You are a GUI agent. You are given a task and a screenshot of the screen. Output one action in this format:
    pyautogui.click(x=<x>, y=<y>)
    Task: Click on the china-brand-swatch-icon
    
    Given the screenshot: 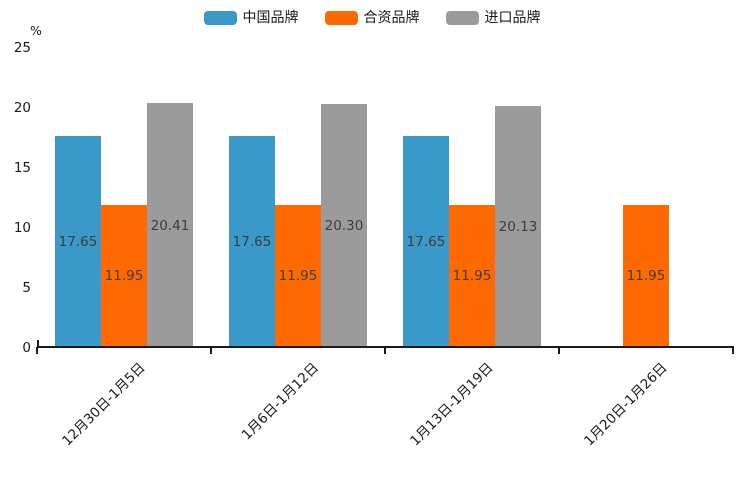 What is the action you would take?
    pyautogui.click(x=220, y=18)
    